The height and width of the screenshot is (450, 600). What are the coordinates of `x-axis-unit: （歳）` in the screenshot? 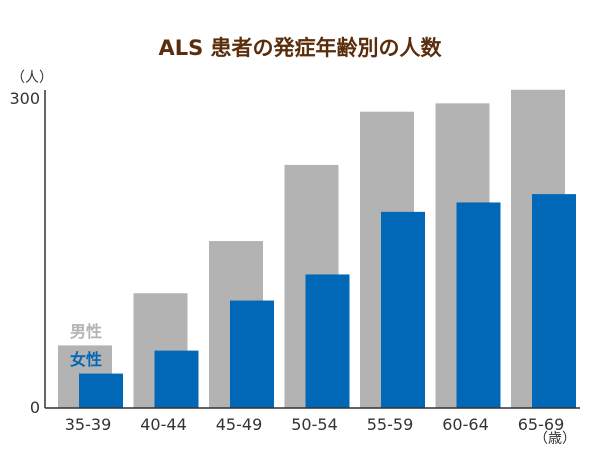 It's located at (555, 439).